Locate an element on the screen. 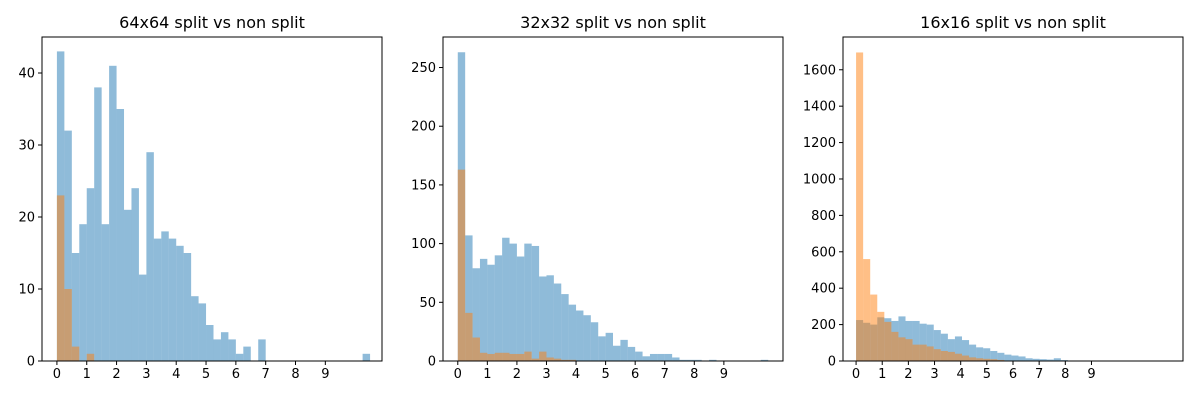 The width and height of the screenshot is (1200, 400). y-tick-label: 1600 is located at coordinates (819, 70).